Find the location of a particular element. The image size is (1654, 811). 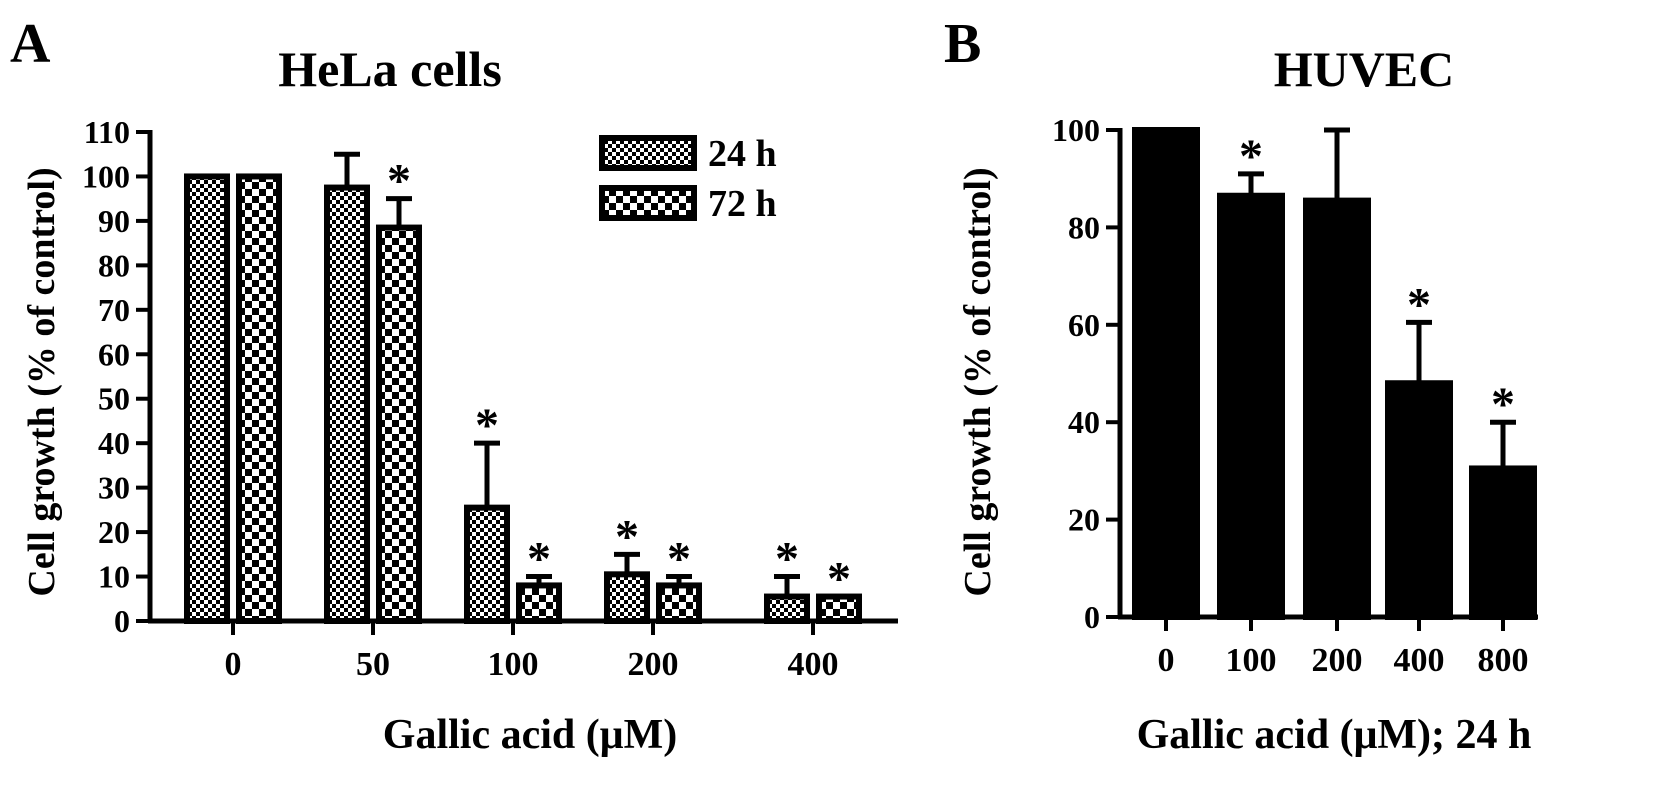

panel-a-y-tick-label: 80 is located at coordinates (114, 265).